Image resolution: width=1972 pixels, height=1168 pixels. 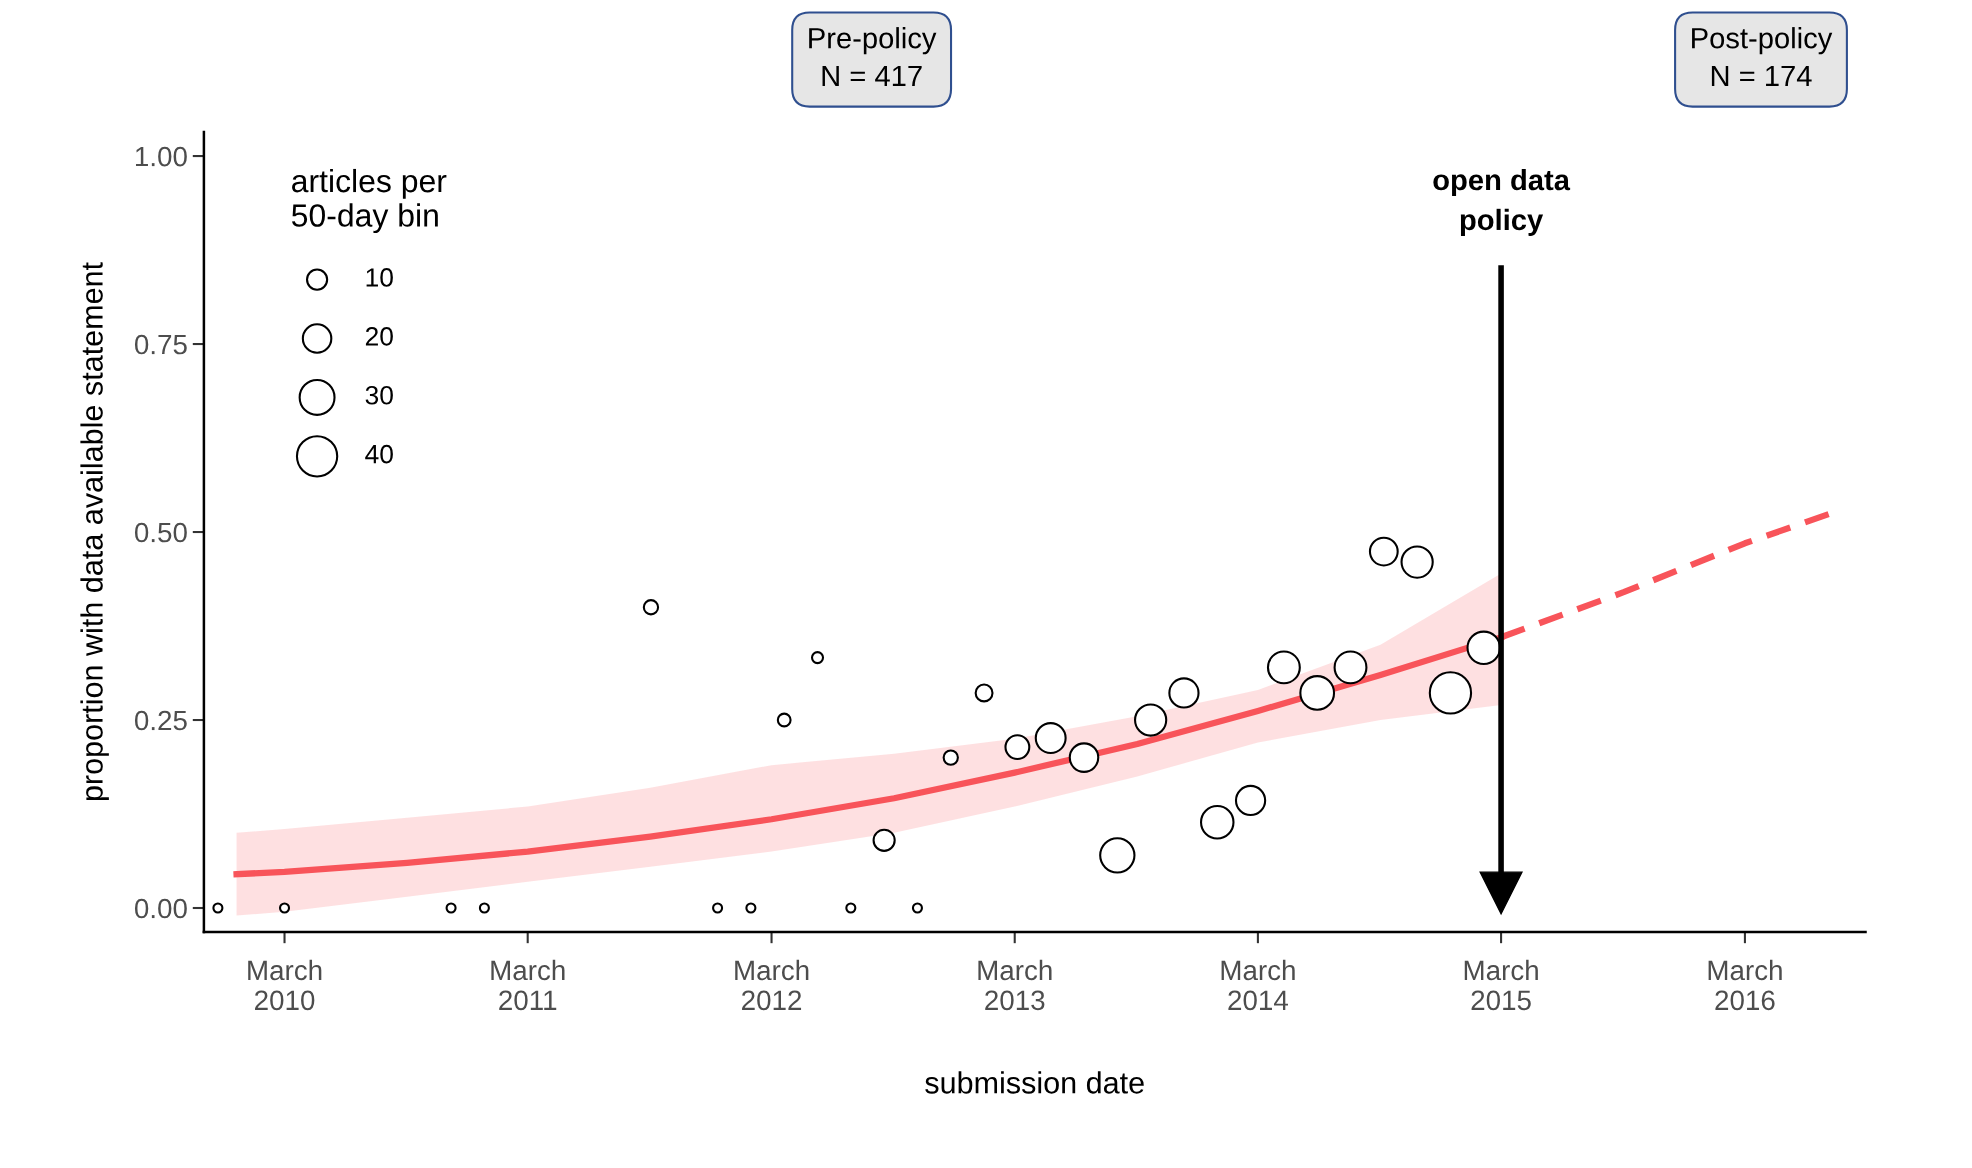 What do you see at coordinates (1762, 56) in the screenshot?
I see `text: Post-policy N = 174` at bounding box center [1762, 56].